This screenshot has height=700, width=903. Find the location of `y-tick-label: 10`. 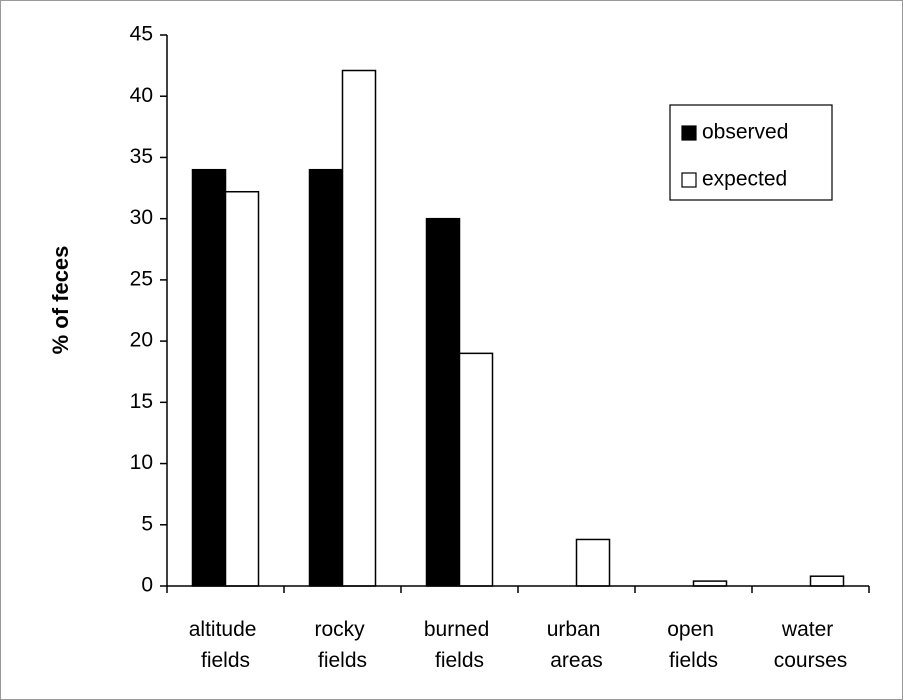

y-tick-label: 10 is located at coordinates (141, 462).